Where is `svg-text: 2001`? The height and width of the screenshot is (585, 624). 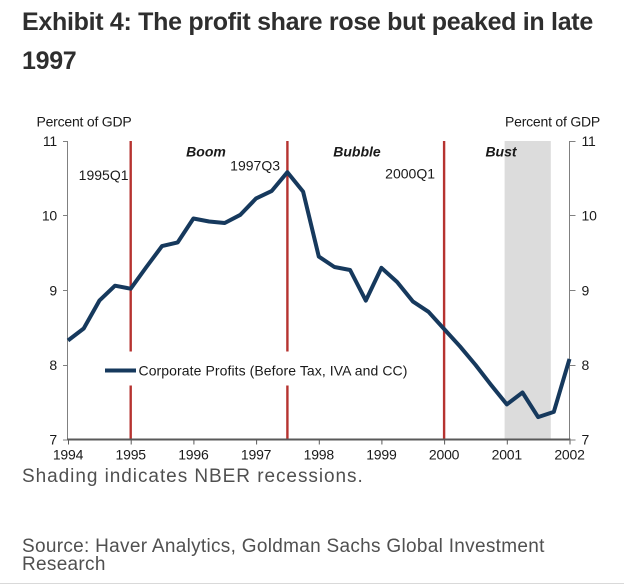
svg-text: 2001 is located at coordinates (507, 454).